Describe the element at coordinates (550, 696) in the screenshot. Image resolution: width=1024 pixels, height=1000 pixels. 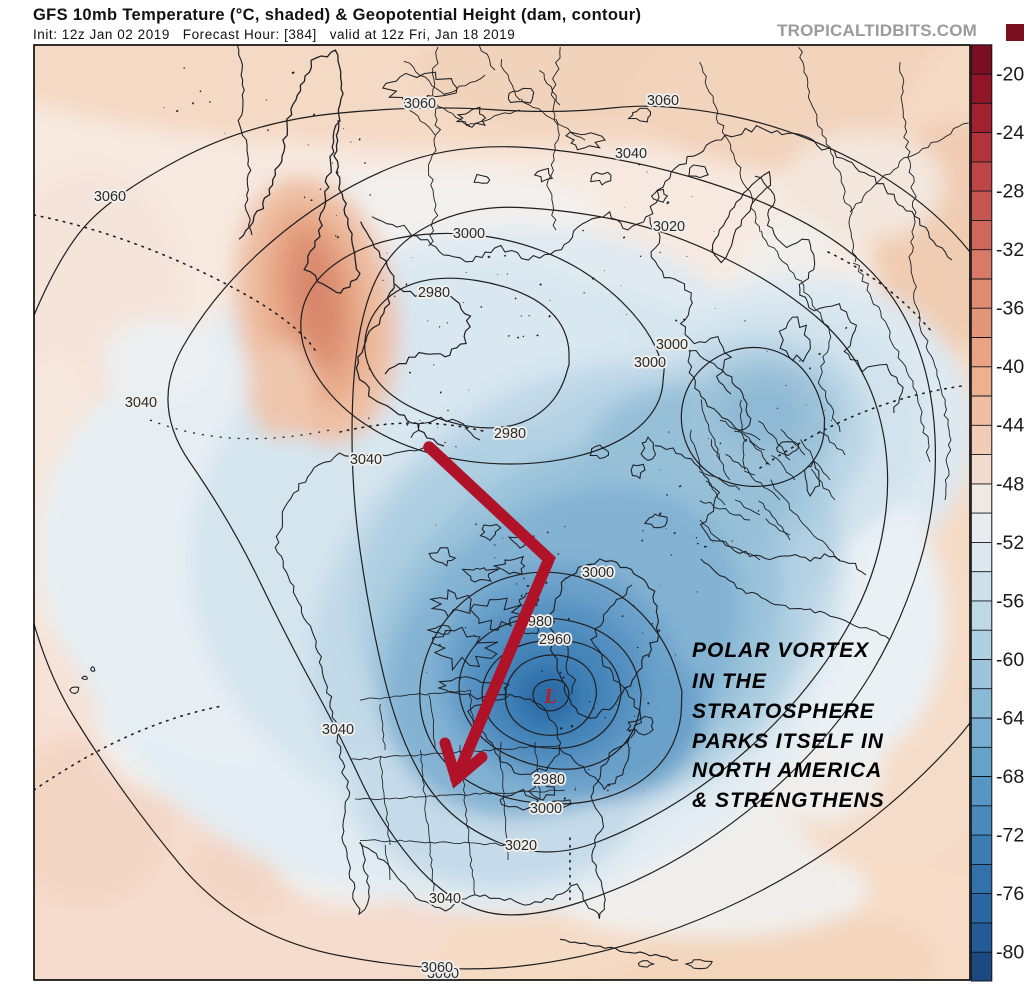
I see `svg-text: L` at that location.